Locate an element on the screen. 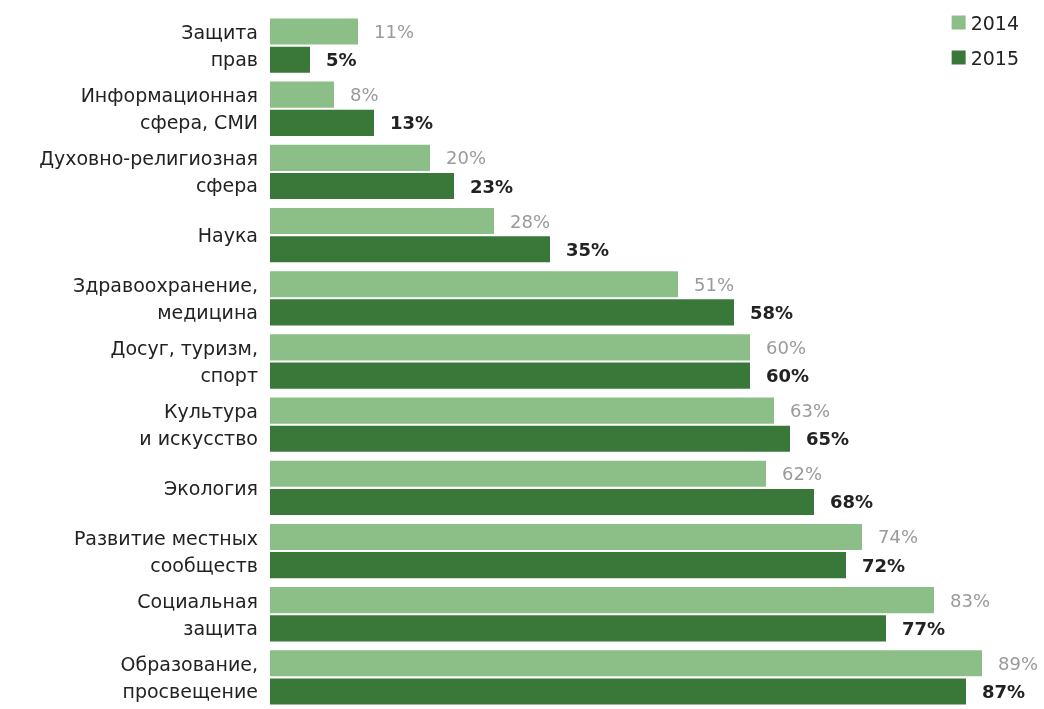 The width and height of the screenshot is (1044, 709). data-label: 72% is located at coordinates (884, 565).